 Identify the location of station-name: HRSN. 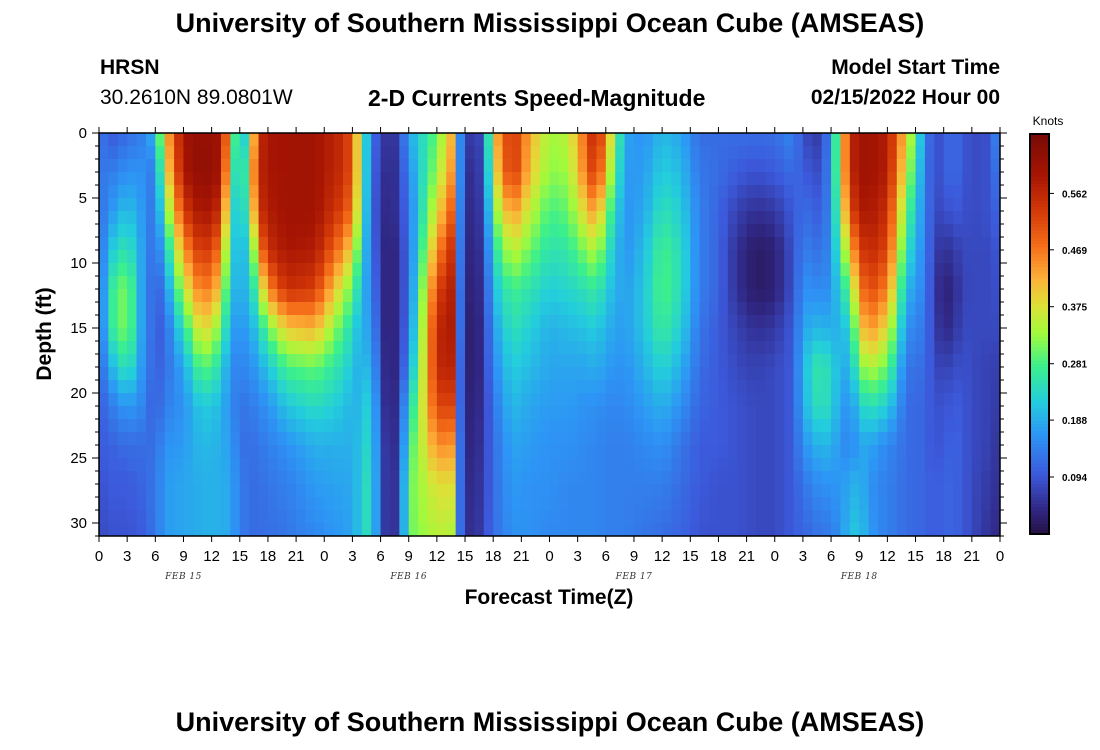
(130, 67).